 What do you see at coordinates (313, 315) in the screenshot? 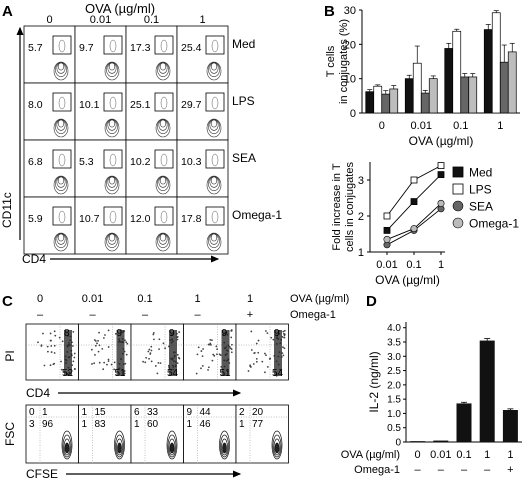
I see `c-omega-label: Omega-1` at bounding box center [313, 315].